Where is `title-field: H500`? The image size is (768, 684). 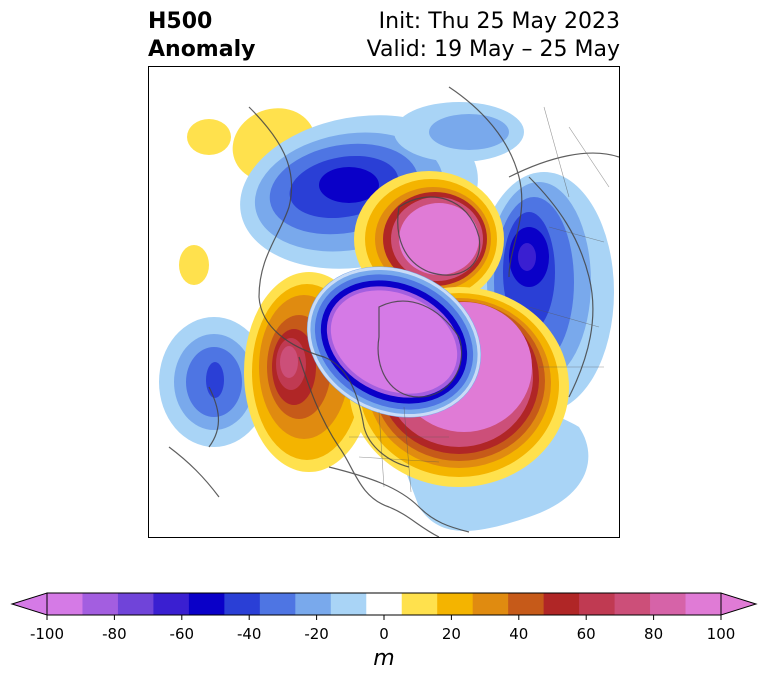 title-field: H500 is located at coordinates (180, 21).